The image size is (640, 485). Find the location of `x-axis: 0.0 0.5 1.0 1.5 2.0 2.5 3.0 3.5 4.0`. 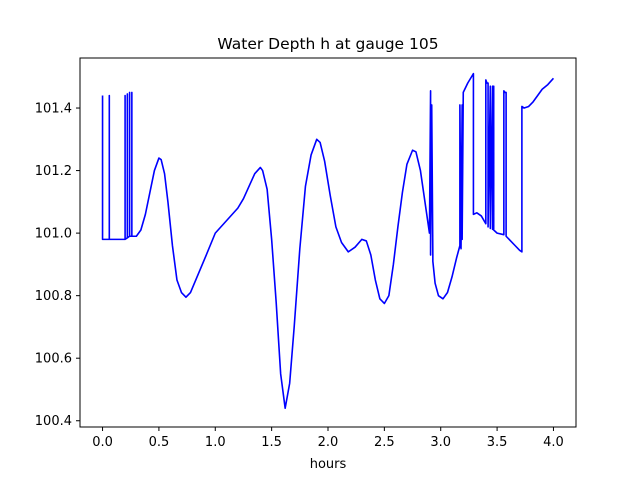

x-axis: 0.0 0.5 1.0 1.5 2.0 2.5 3.0 3.5 4.0 is located at coordinates (328, 438).